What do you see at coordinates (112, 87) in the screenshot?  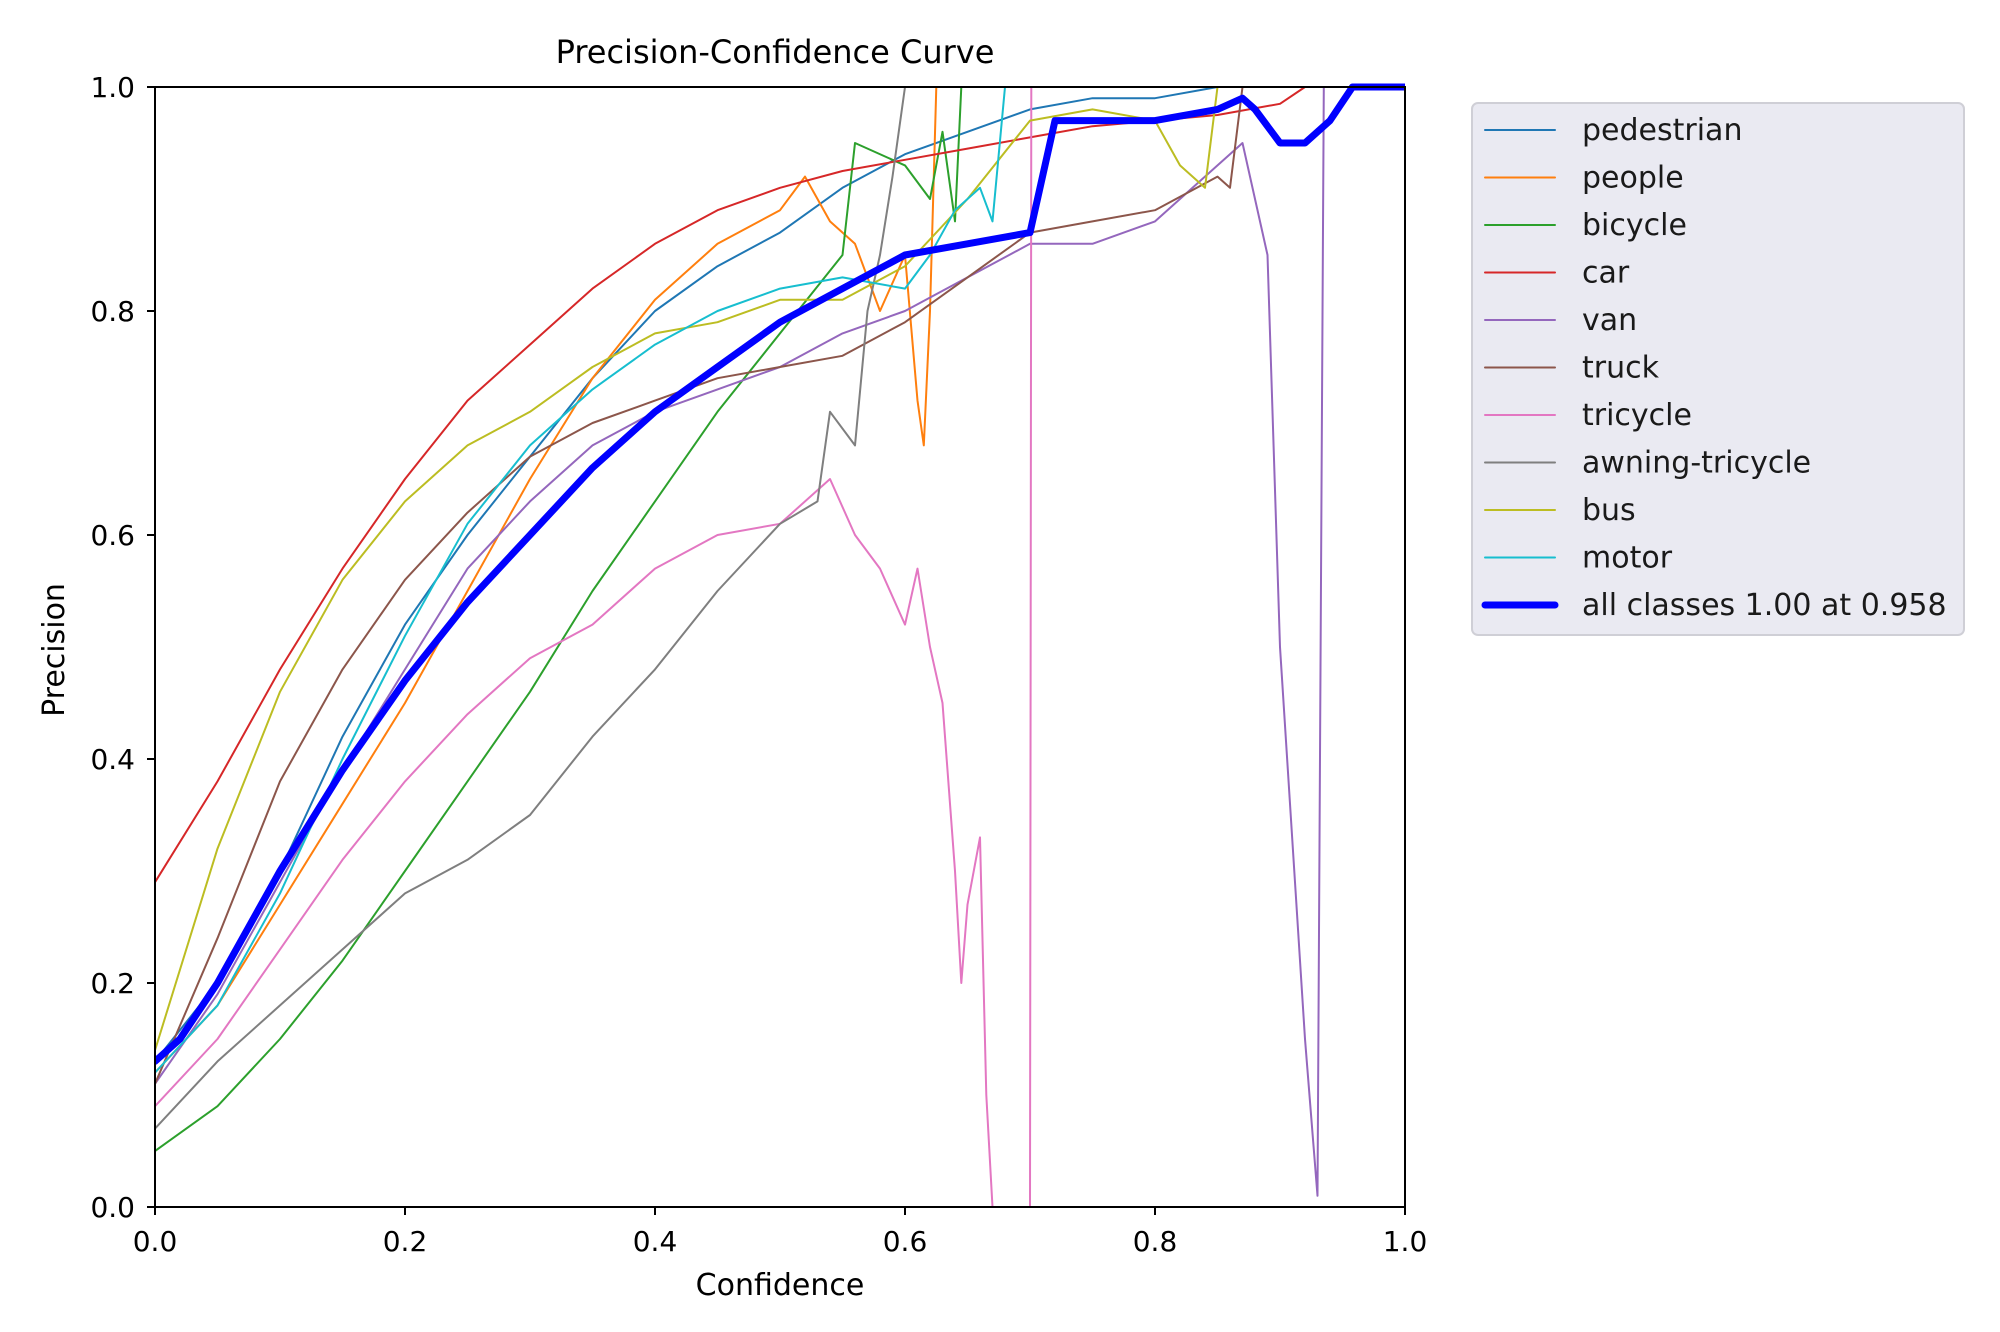 I see `y-tick-label: 1.0` at bounding box center [112, 87].